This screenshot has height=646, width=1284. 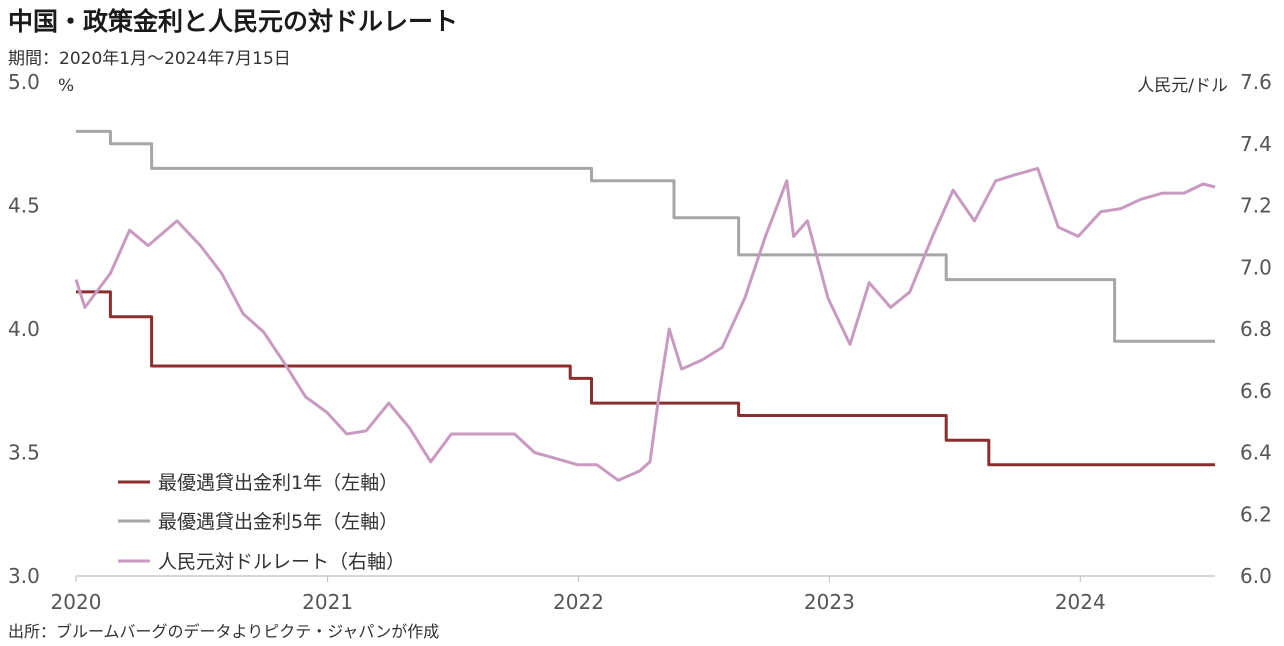 I want to click on left-axis-tick-label: 3.0, so click(x=24, y=576).